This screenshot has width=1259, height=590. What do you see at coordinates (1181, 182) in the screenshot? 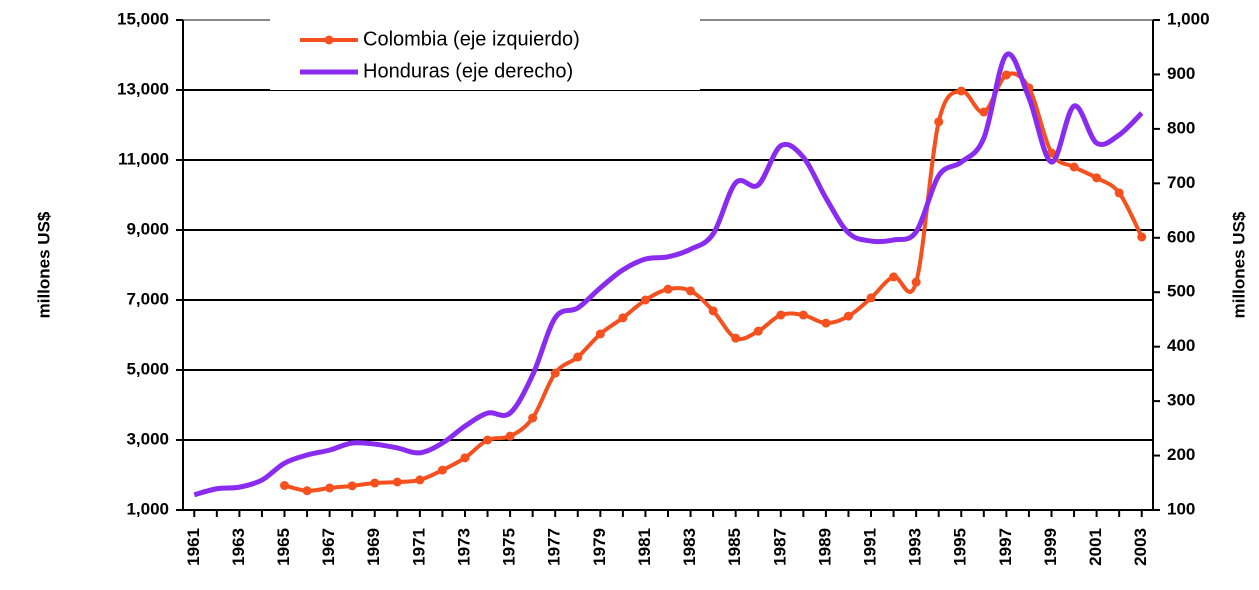
I see `y2-tick-label: 700` at bounding box center [1181, 182].